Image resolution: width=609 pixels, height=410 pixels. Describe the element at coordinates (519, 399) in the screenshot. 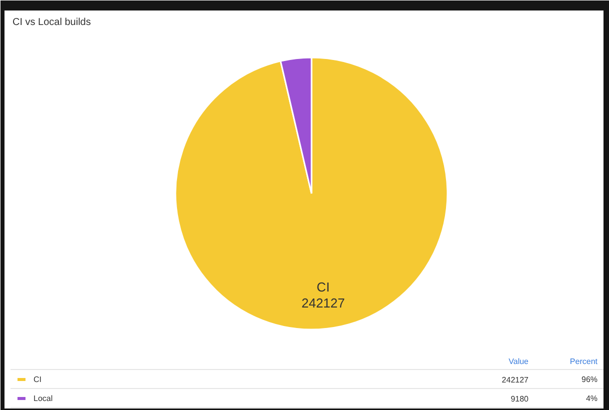

I see `text: 9180` at that location.